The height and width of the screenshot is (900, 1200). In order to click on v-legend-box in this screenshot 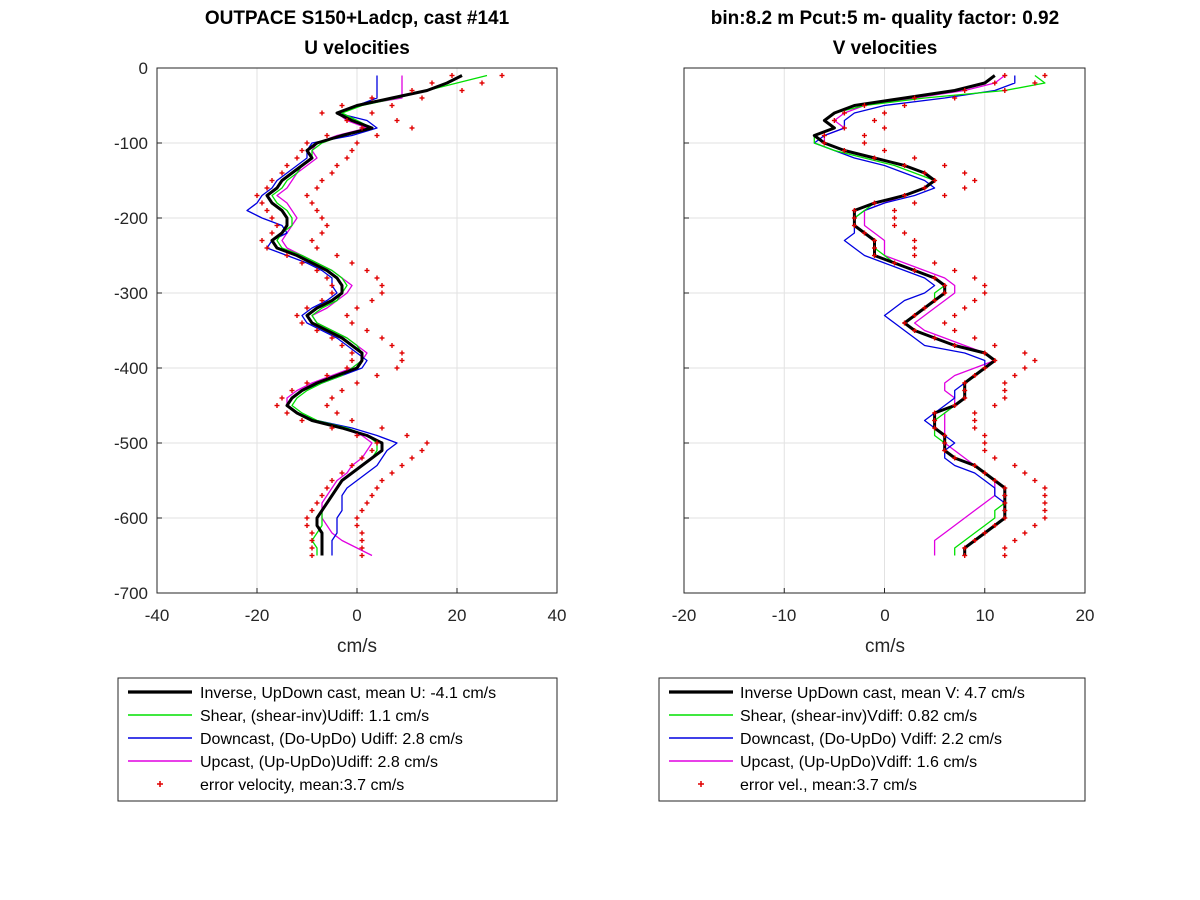, I will do `click(872, 739)`.